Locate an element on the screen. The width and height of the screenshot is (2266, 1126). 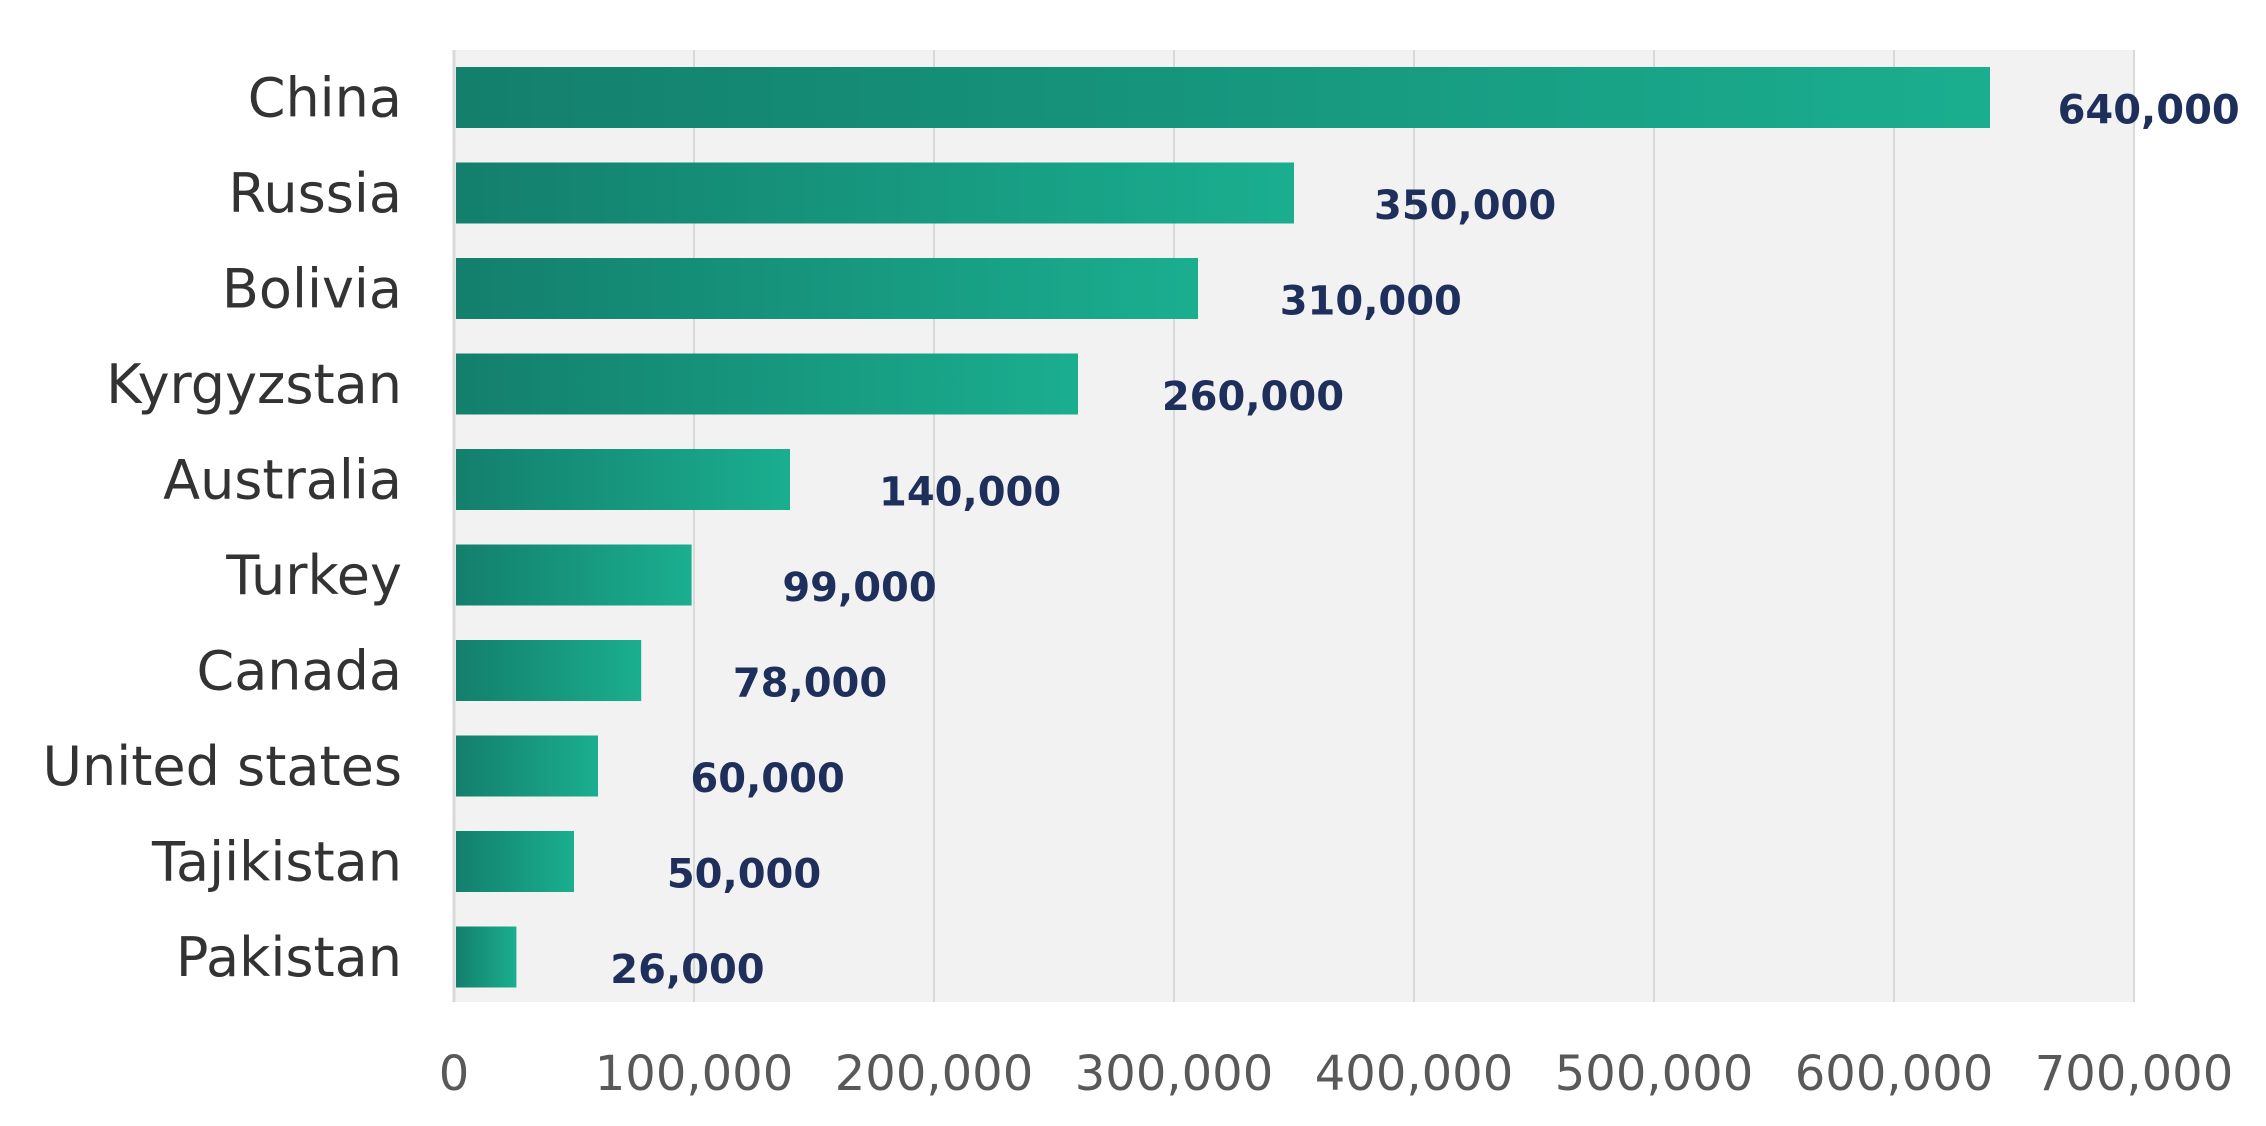
category-label: United states is located at coordinates (222, 766).